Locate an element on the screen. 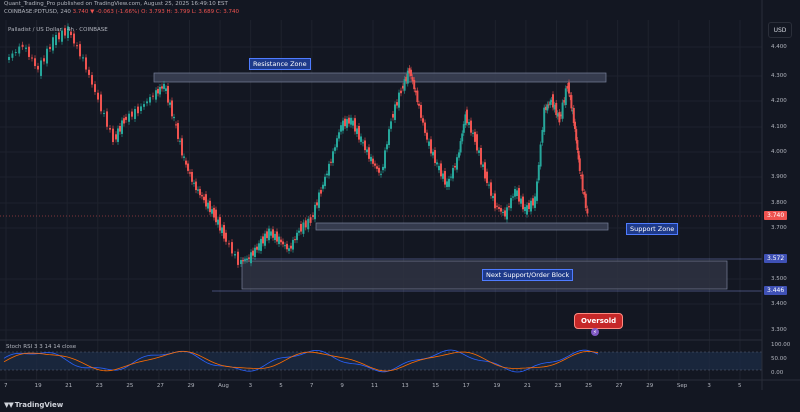  currency-button: USD is located at coordinates (780, 30).